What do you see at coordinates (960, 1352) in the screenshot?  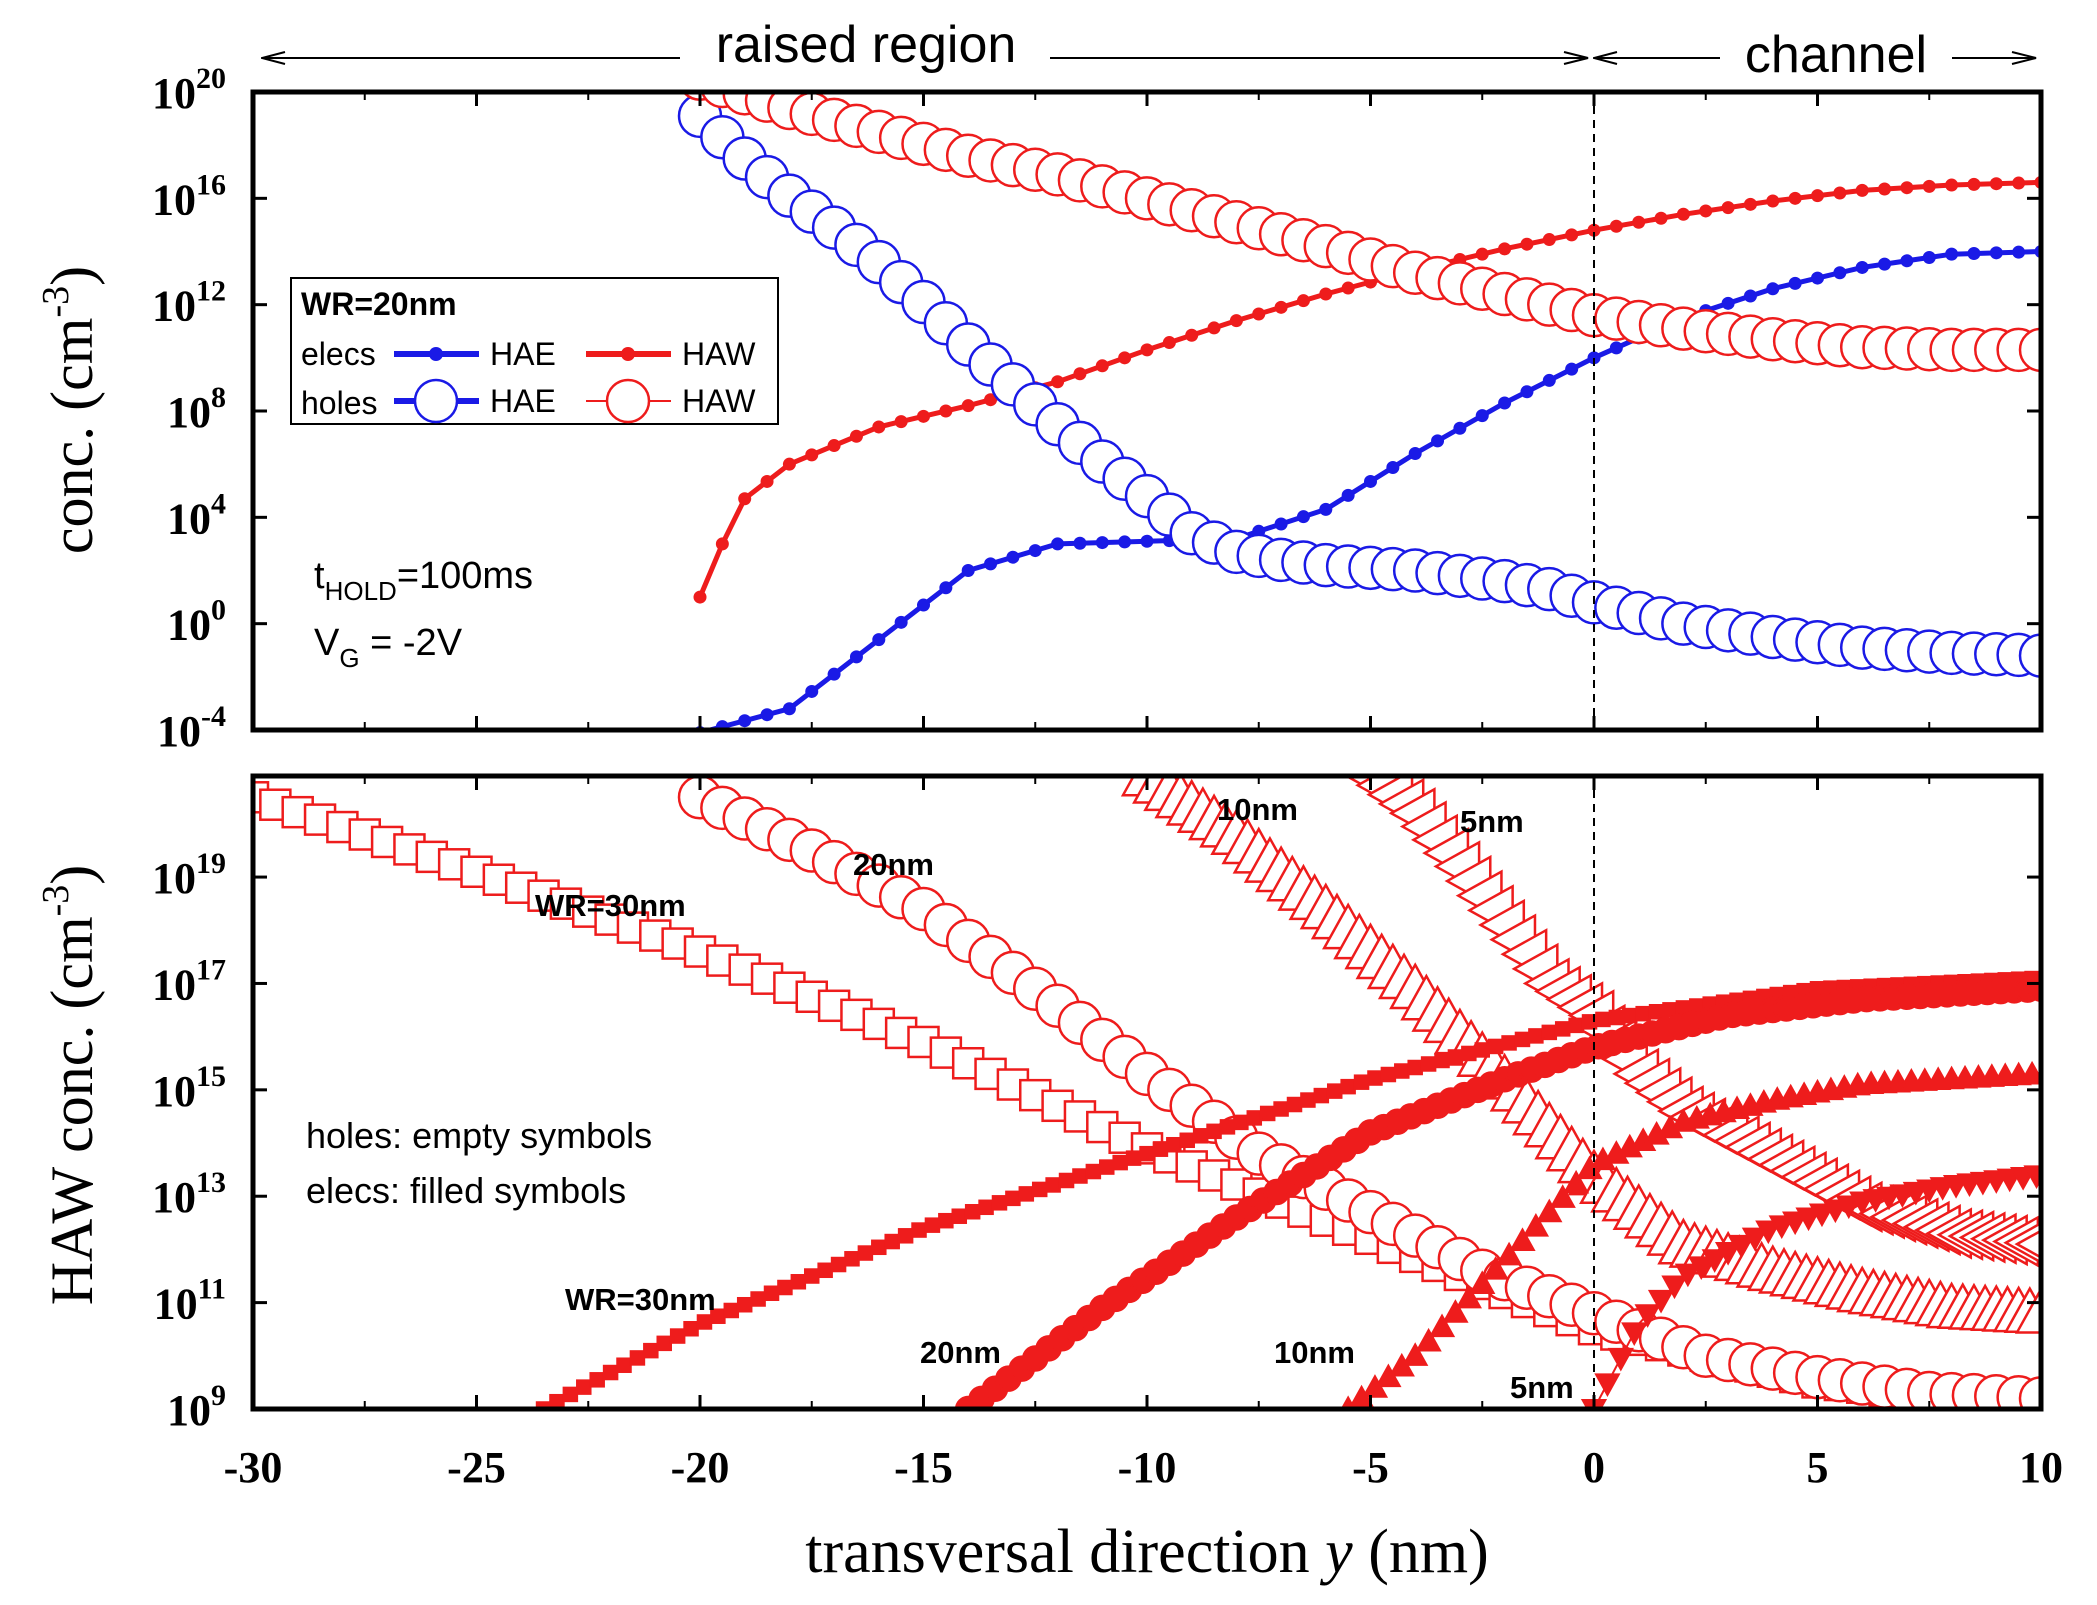 I see `label-elecs-wr20: 20nm` at bounding box center [960, 1352].